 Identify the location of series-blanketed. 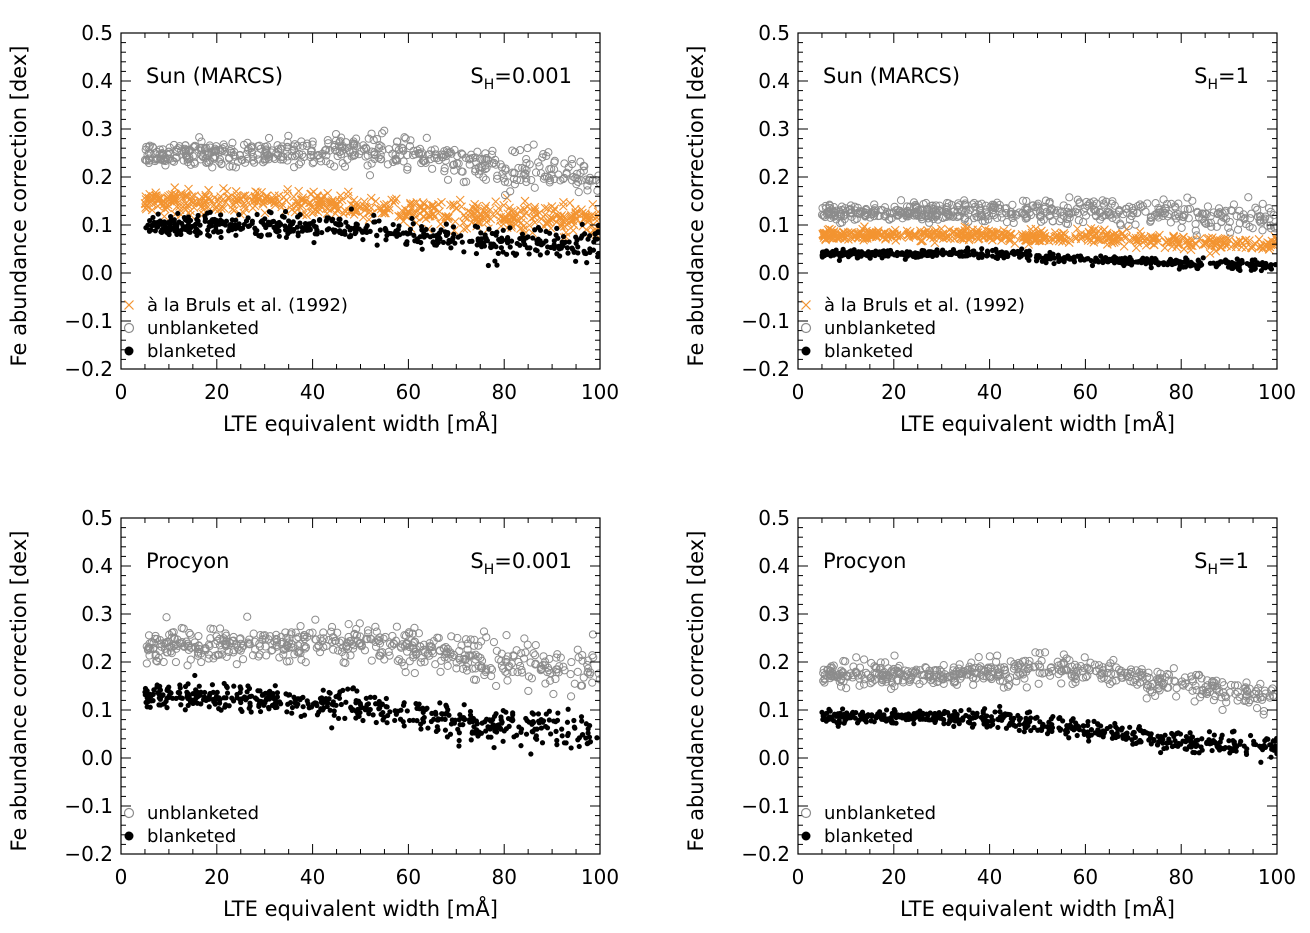
(1048, 259).